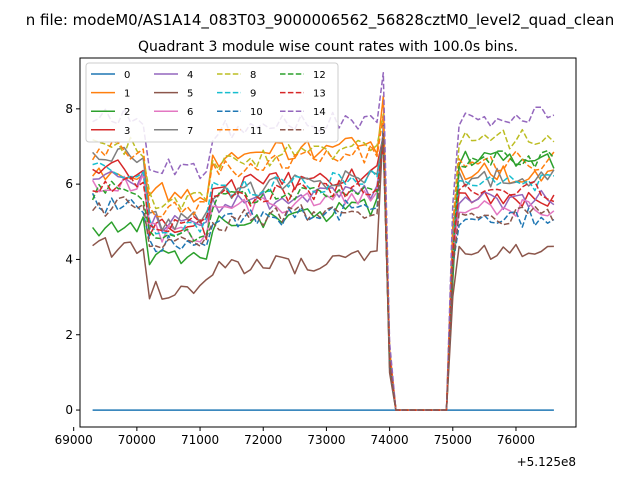 This screenshot has height=480, width=640. What do you see at coordinates (69, 410) in the screenshot?
I see `y-tick-label: 0` at bounding box center [69, 410].